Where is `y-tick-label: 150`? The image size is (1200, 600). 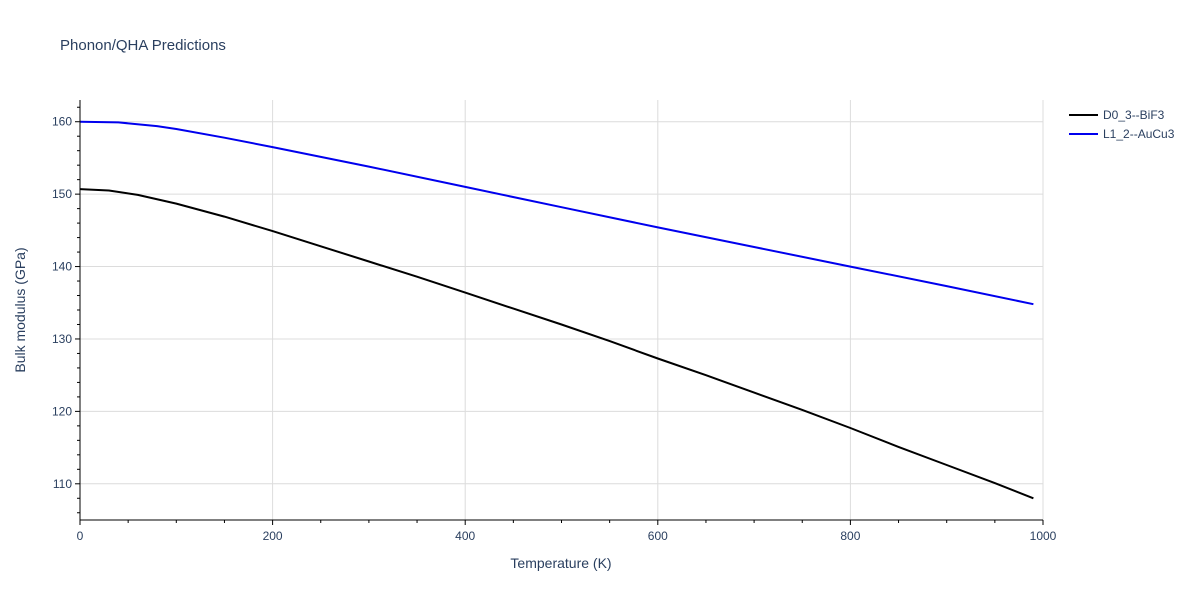
y-tick-label: 150 is located at coordinates (62, 194).